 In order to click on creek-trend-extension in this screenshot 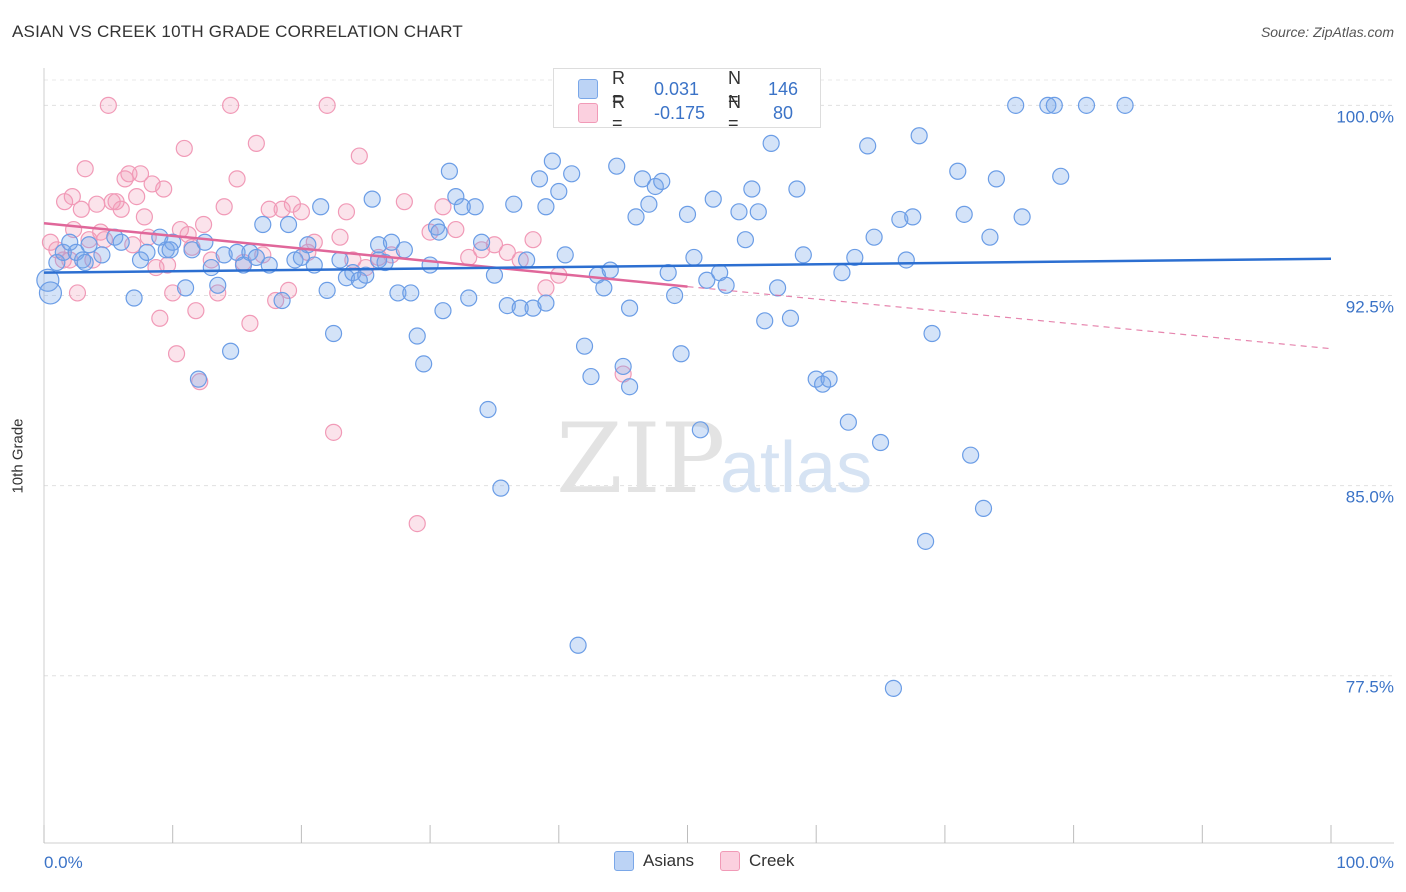, I will do `click(1009, 317)`.